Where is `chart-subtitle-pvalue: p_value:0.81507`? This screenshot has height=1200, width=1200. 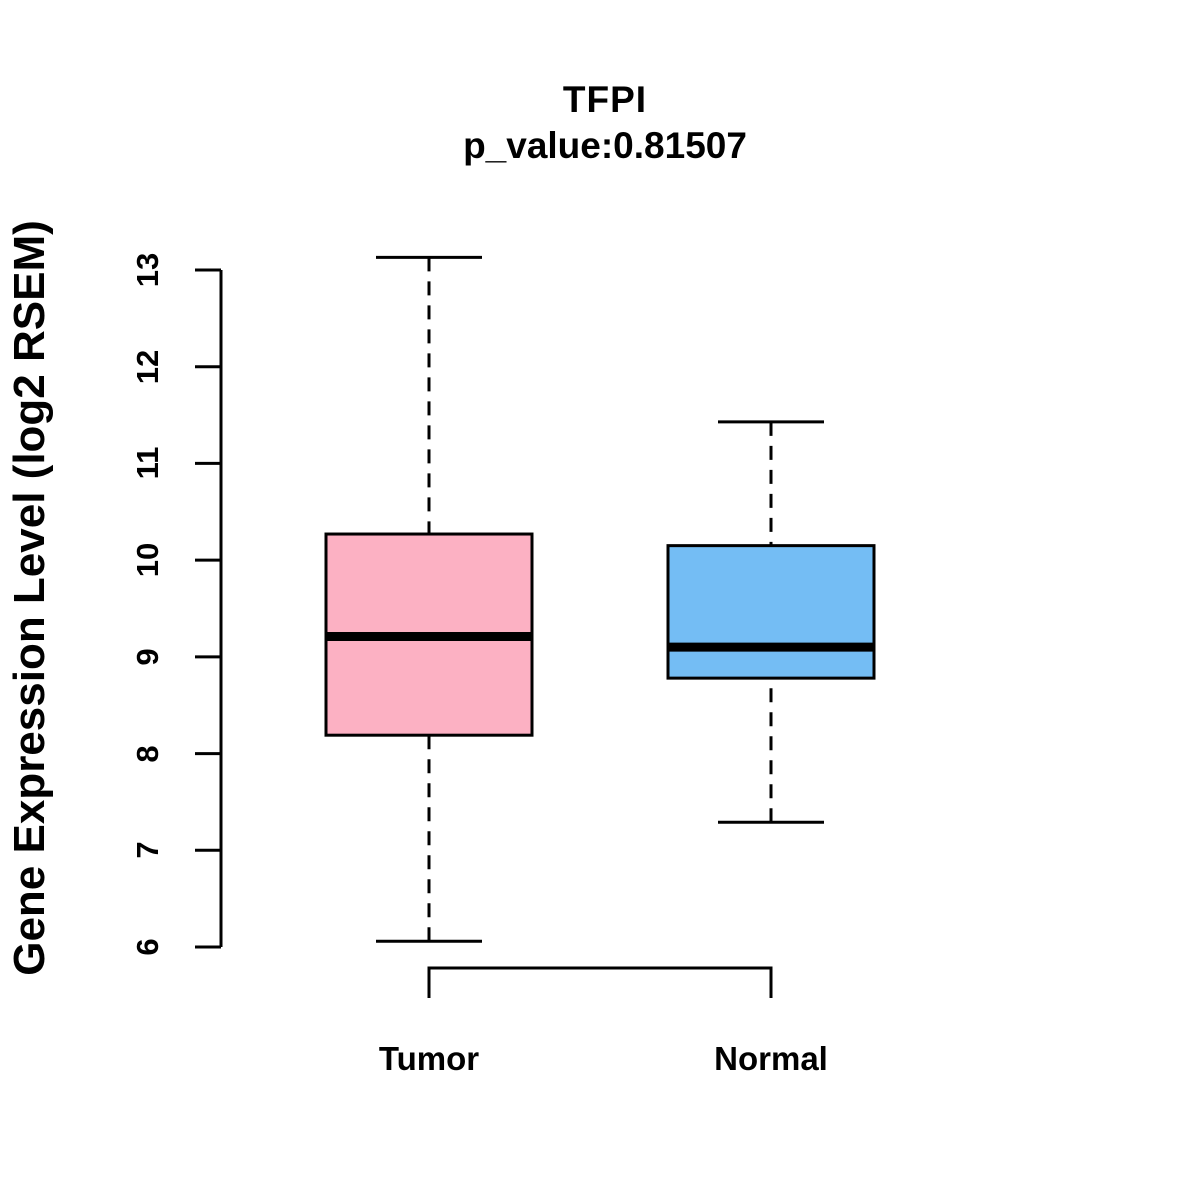 chart-subtitle-pvalue: p_value:0.81507 is located at coordinates (605, 145).